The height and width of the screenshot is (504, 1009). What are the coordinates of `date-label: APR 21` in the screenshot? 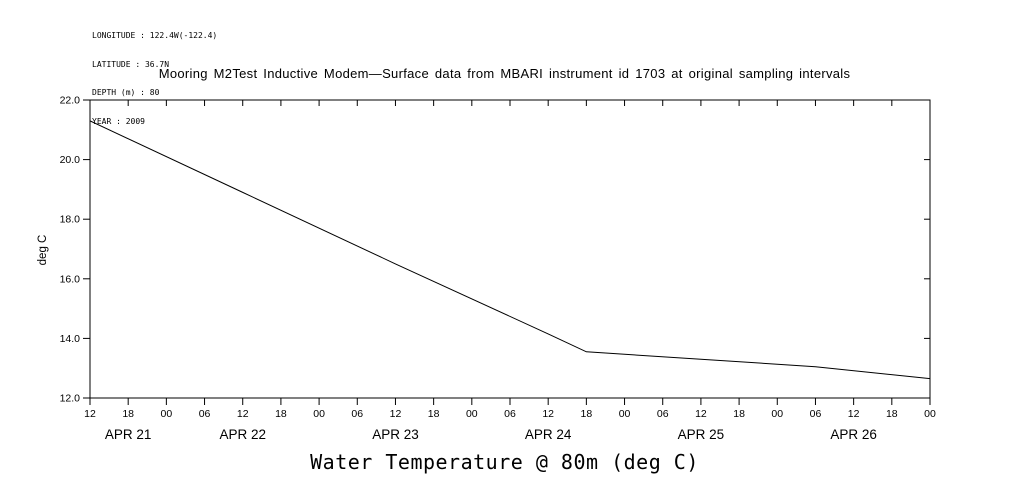 It's located at (128, 434).